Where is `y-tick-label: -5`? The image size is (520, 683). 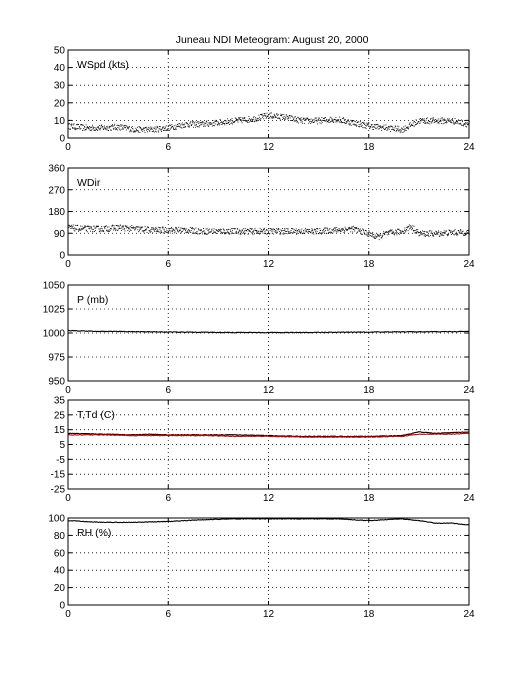
y-tick-label: -5 is located at coordinates (60, 460).